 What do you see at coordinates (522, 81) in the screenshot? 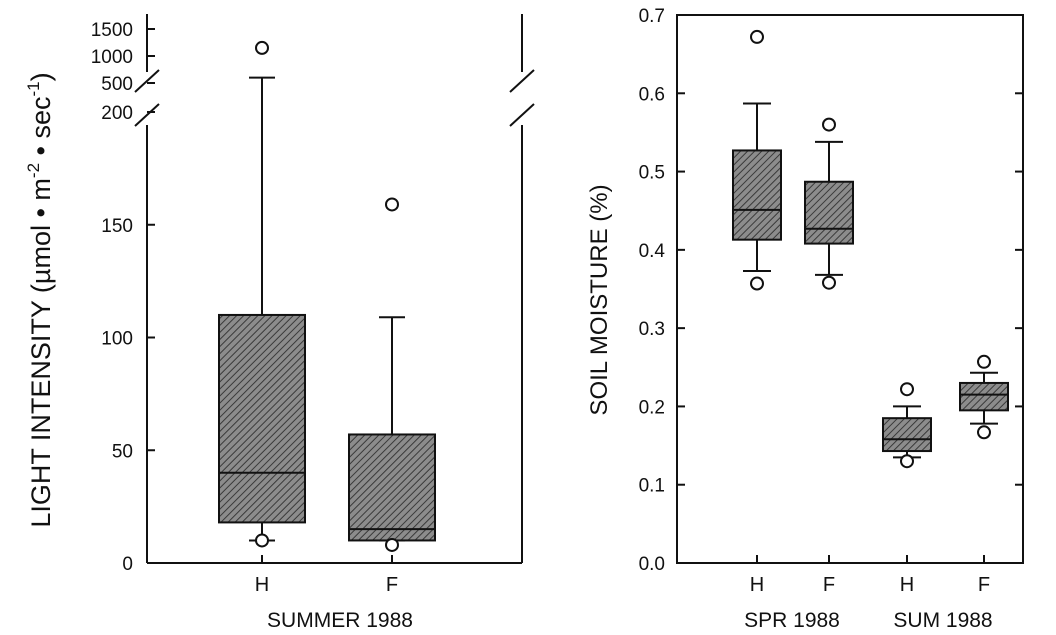
I see `axis-break-mark-right-a` at bounding box center [522, 81].